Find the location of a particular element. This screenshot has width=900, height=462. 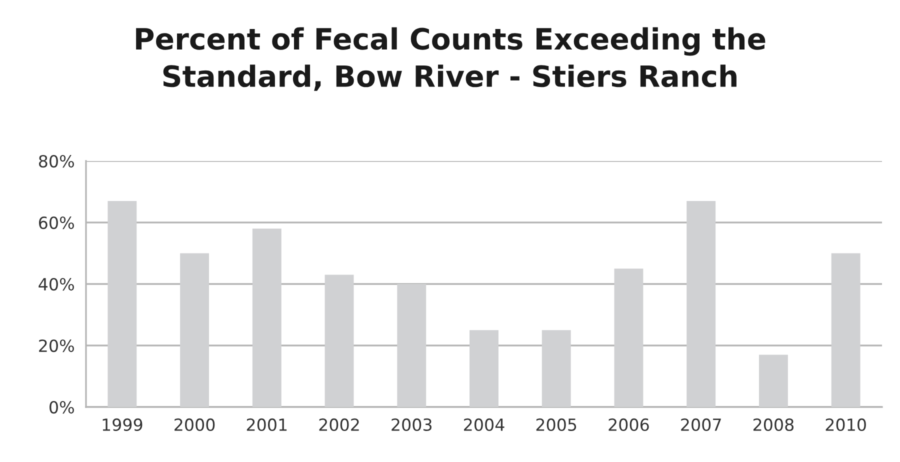

y-tick-label: 60% is located at coordinates (56, 223).